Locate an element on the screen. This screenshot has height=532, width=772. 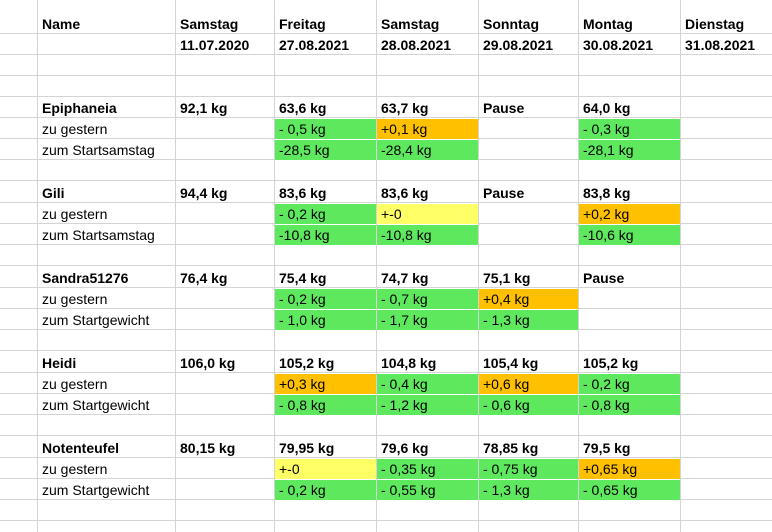
diff-cell: -28,5 kg is located at coordinates (325, 150).